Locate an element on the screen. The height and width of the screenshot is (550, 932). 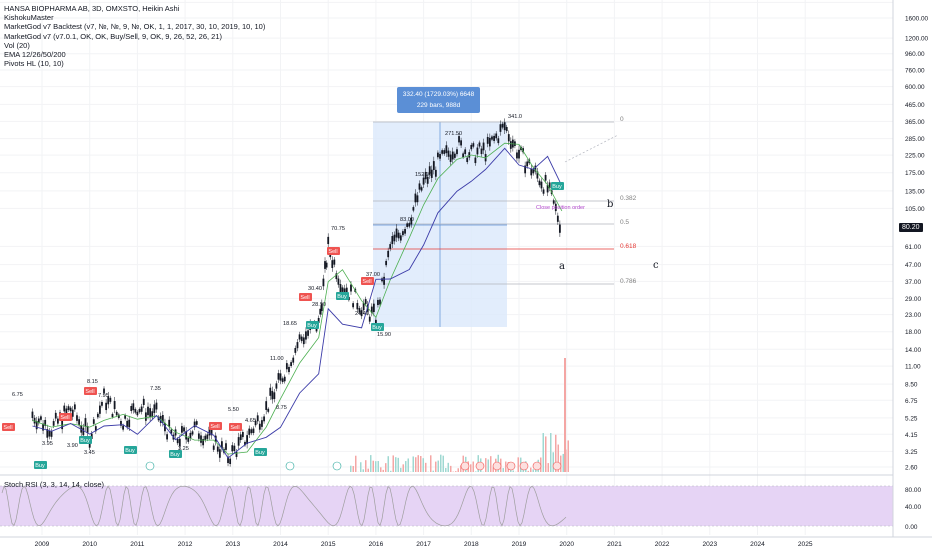
fib-level-0382: 0.382 is located at coordinates (628, 198).